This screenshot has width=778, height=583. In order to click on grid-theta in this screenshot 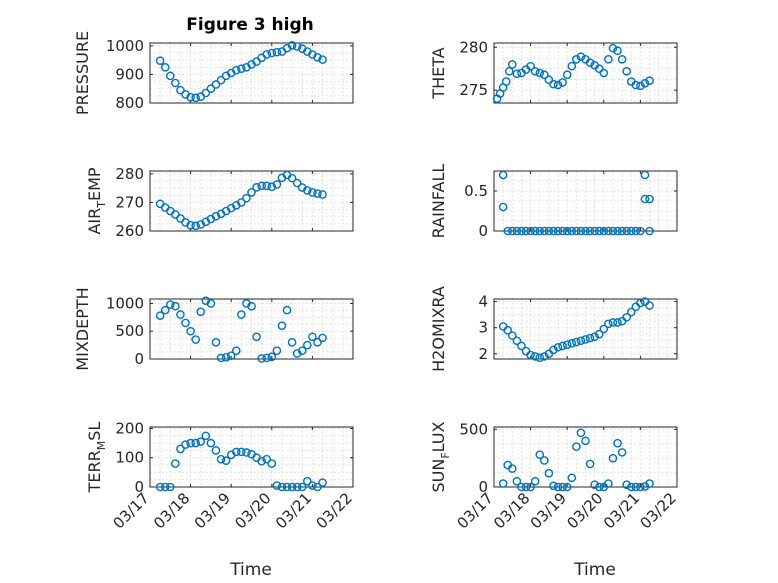, I will do `click(585, 73)`.